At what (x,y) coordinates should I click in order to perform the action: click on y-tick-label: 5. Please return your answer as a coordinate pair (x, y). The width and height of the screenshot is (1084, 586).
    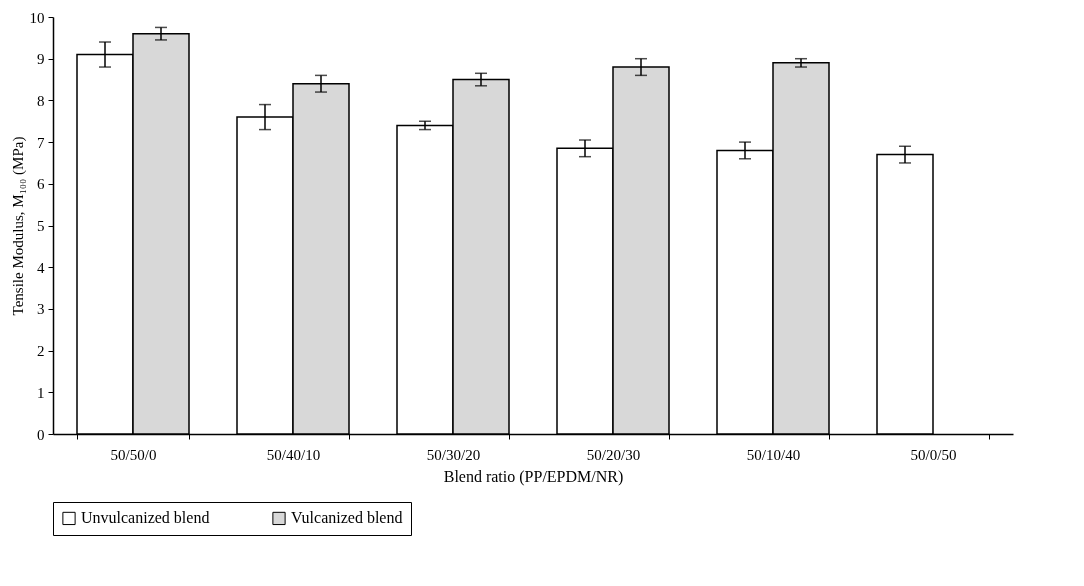
    Looking at the image, I should click on (41, 226).